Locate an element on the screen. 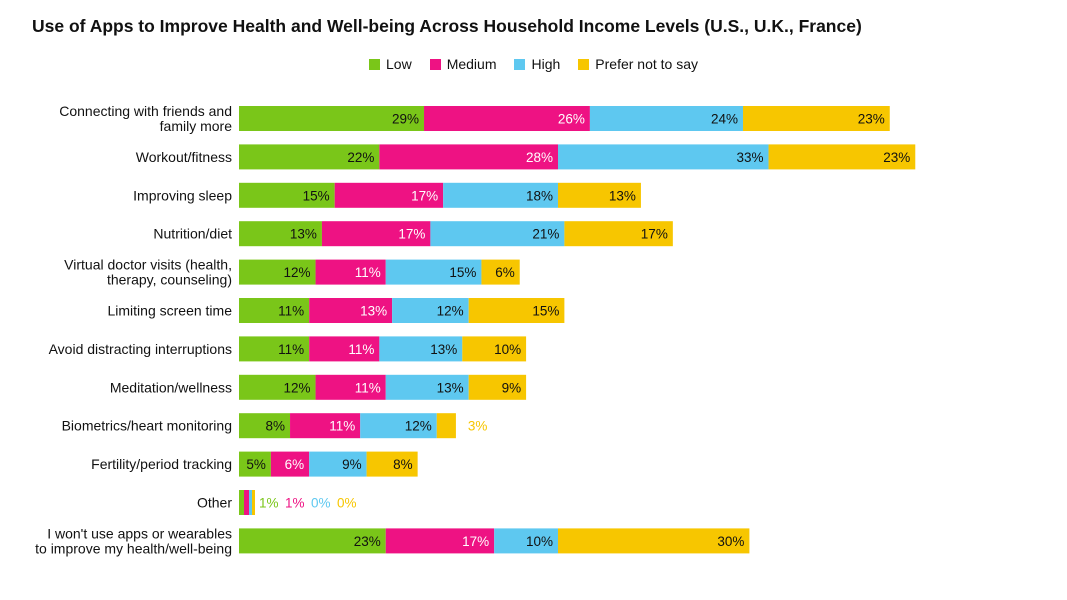 This screenshot has height=600, width=1067. legend-label-prefer-not-to-say: Prefer not to say is located at coordinates (646, 64).